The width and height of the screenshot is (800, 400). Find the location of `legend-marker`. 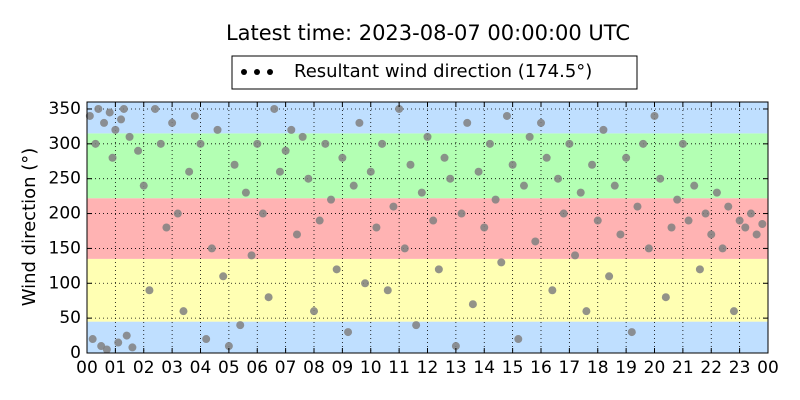

legend-marker is located at coordinates (270, 72).